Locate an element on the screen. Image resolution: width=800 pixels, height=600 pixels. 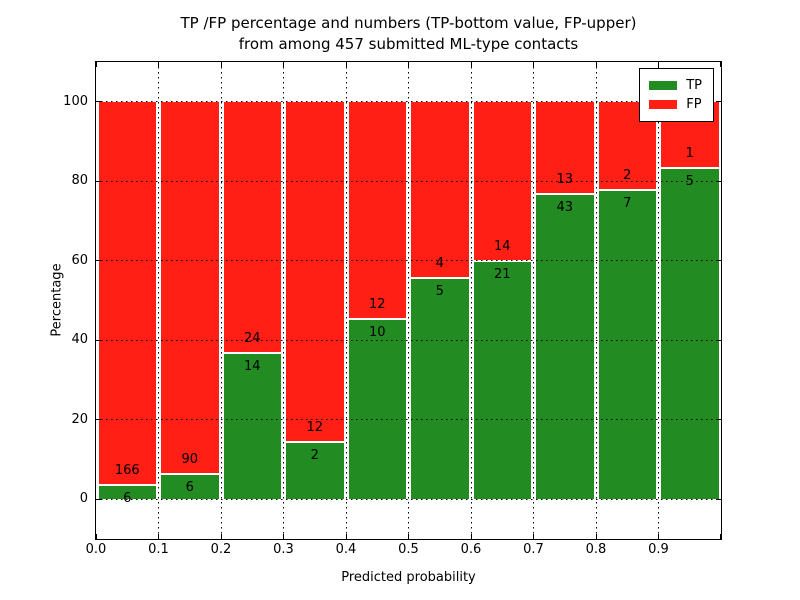
legend: TP FP is located at coordinates (676, 95).